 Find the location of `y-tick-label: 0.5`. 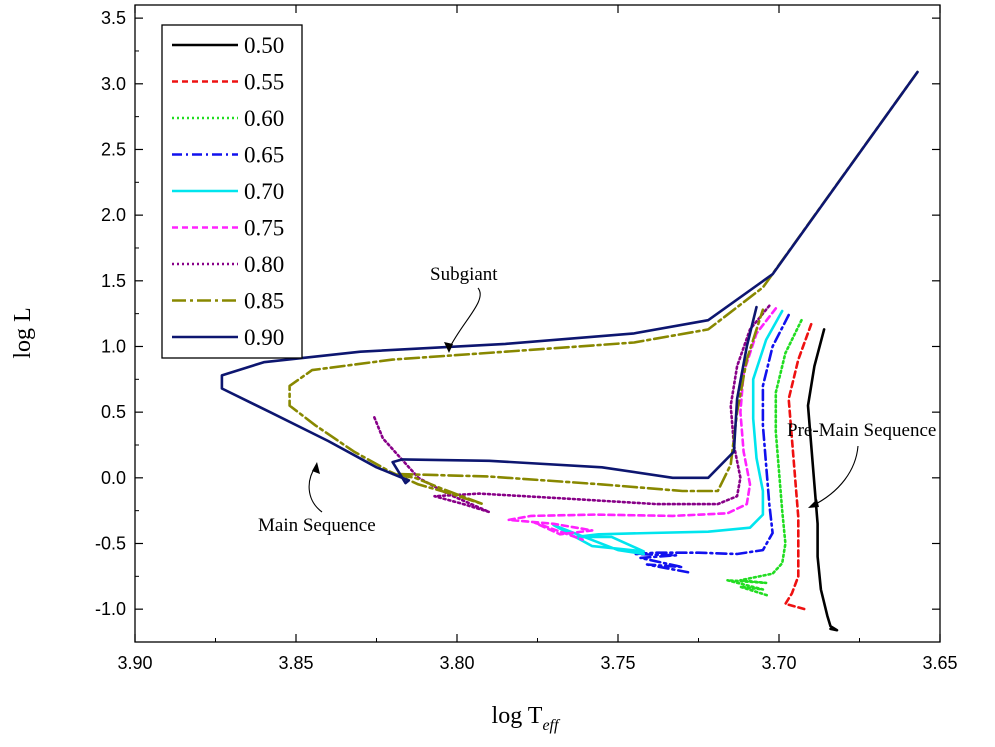

y-tick-label: 0.5 is located at coordinates (113, 412).